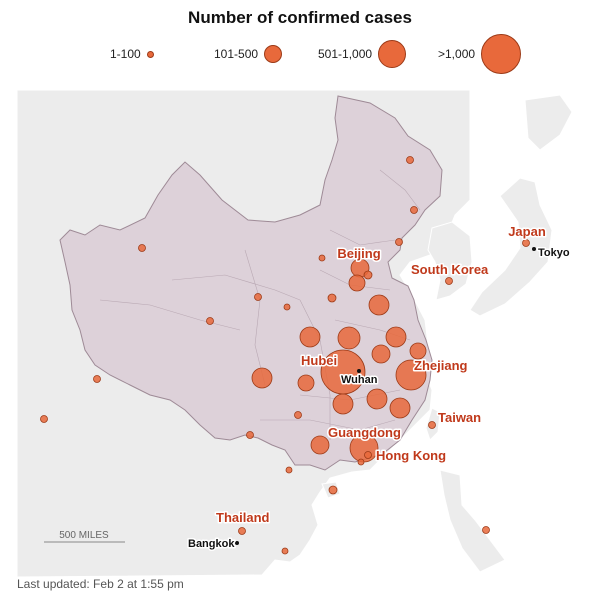 The image size is (600, 603). What do you see at coordinates (289, 470) in the screenshot?
I see `bubble-vietnam` at bounding box center [289, 470].